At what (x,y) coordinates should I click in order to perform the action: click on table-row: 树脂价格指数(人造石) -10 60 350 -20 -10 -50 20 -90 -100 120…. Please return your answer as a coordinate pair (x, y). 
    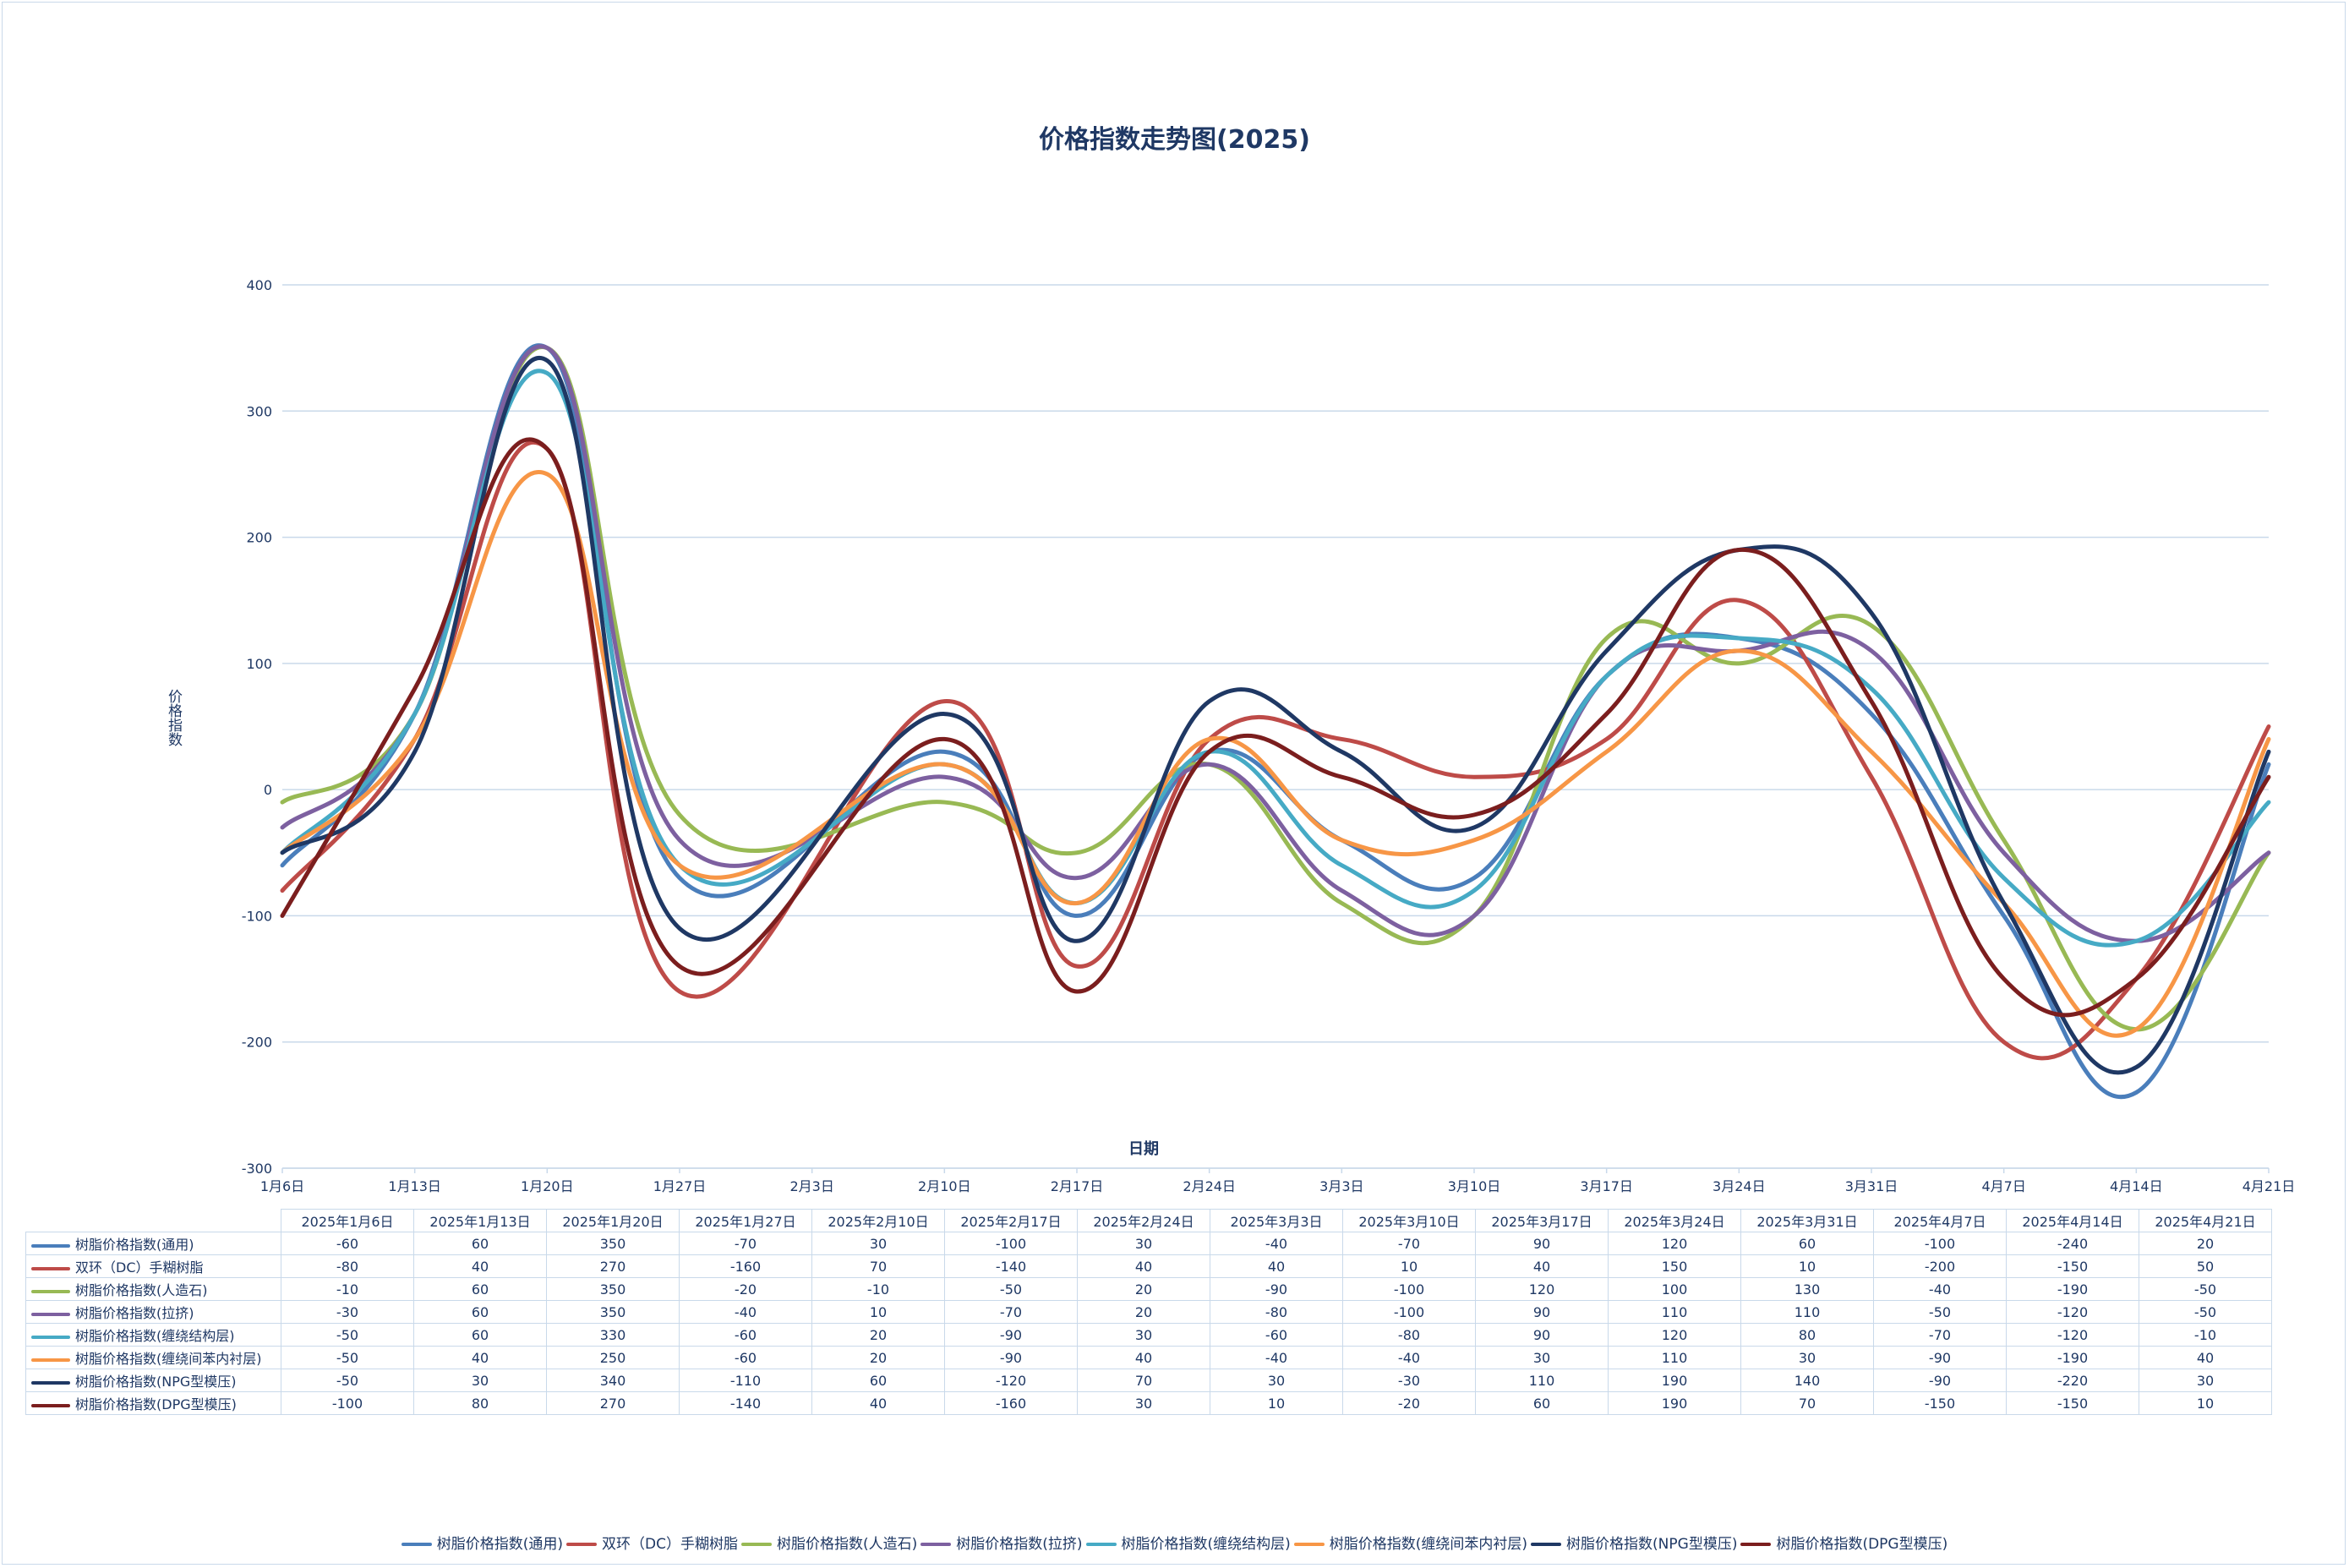
    Looking at the image, I should click on (1148, 1289).